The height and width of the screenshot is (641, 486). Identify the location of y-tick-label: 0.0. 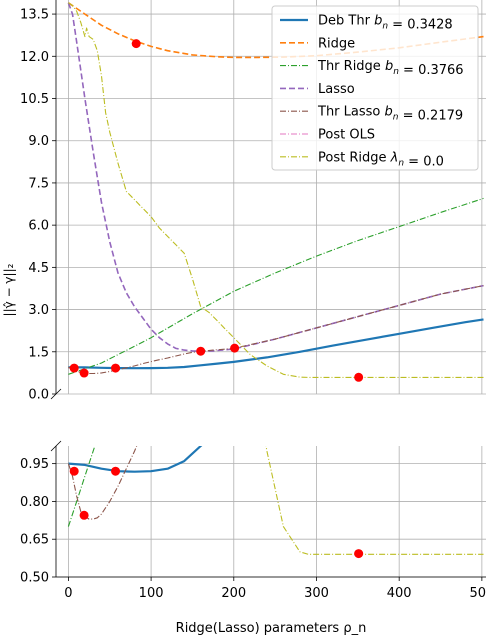
(38, 395).